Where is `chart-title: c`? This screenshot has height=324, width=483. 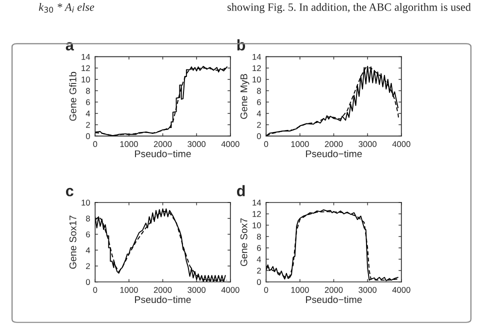 chart-title: c is located at coordinates (70, 192).